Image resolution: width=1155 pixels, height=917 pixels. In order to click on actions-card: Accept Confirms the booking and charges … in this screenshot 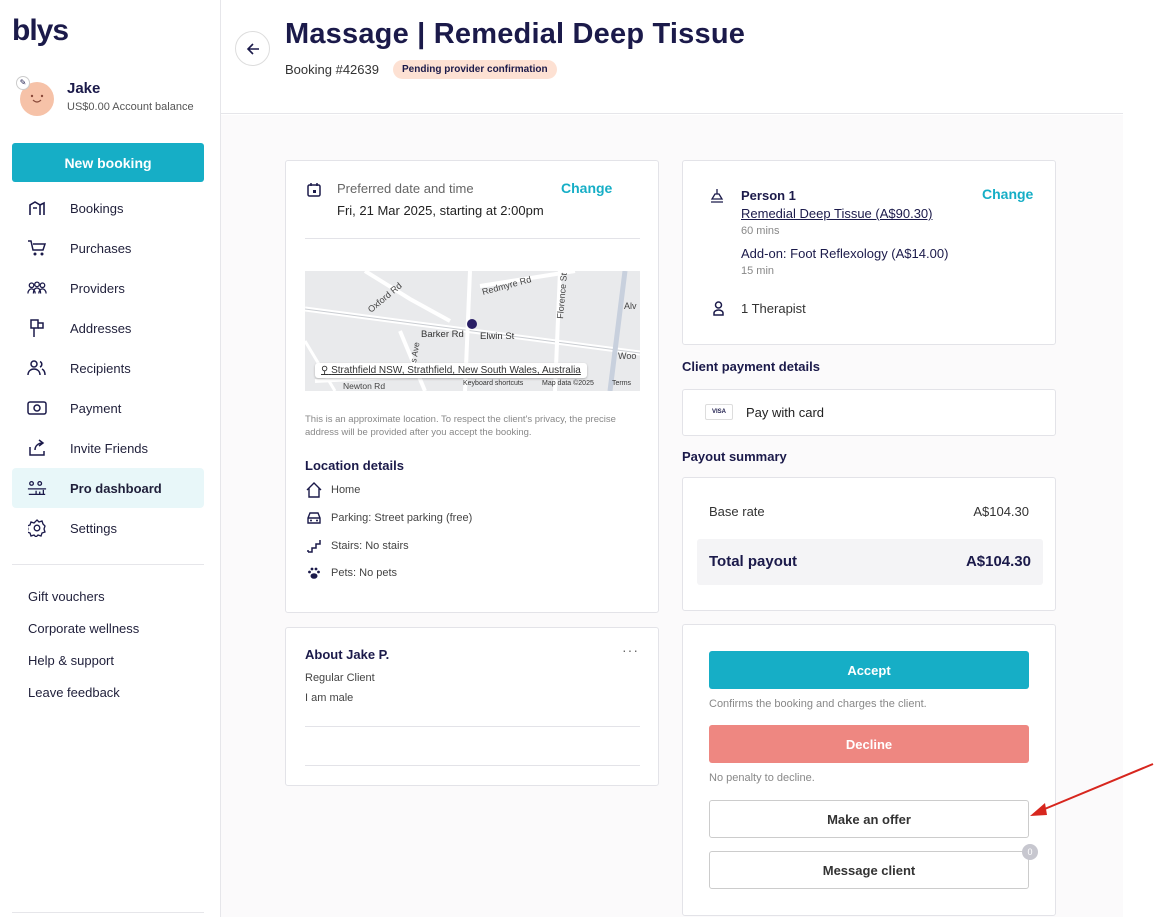, I will do `click(869, 770)`.